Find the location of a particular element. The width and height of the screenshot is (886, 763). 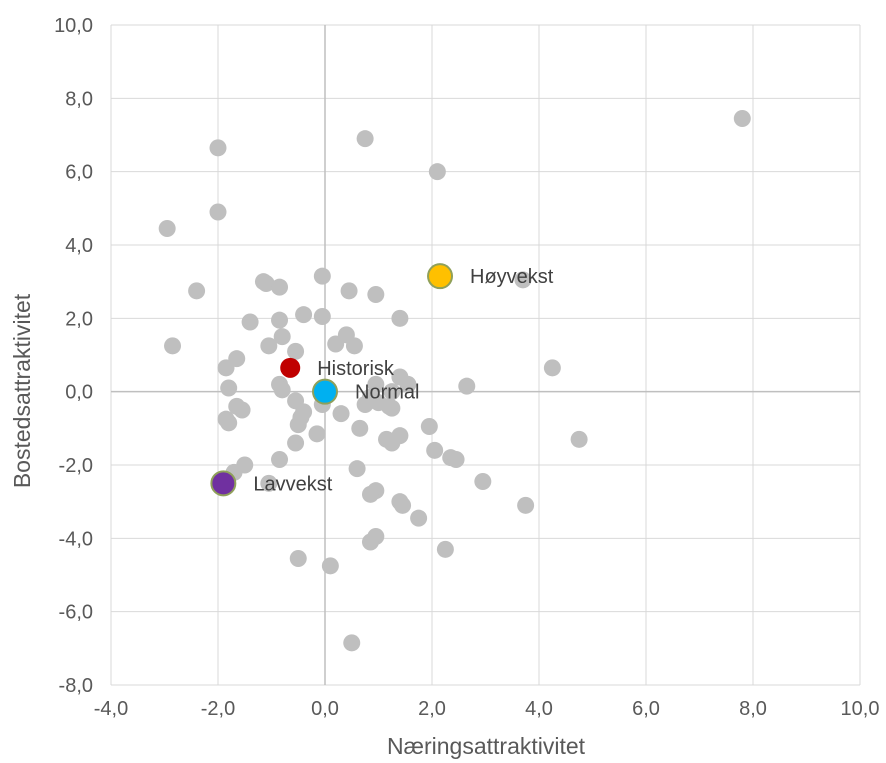

y-tick-label: 4,0 is located at coordinates (79, 246).